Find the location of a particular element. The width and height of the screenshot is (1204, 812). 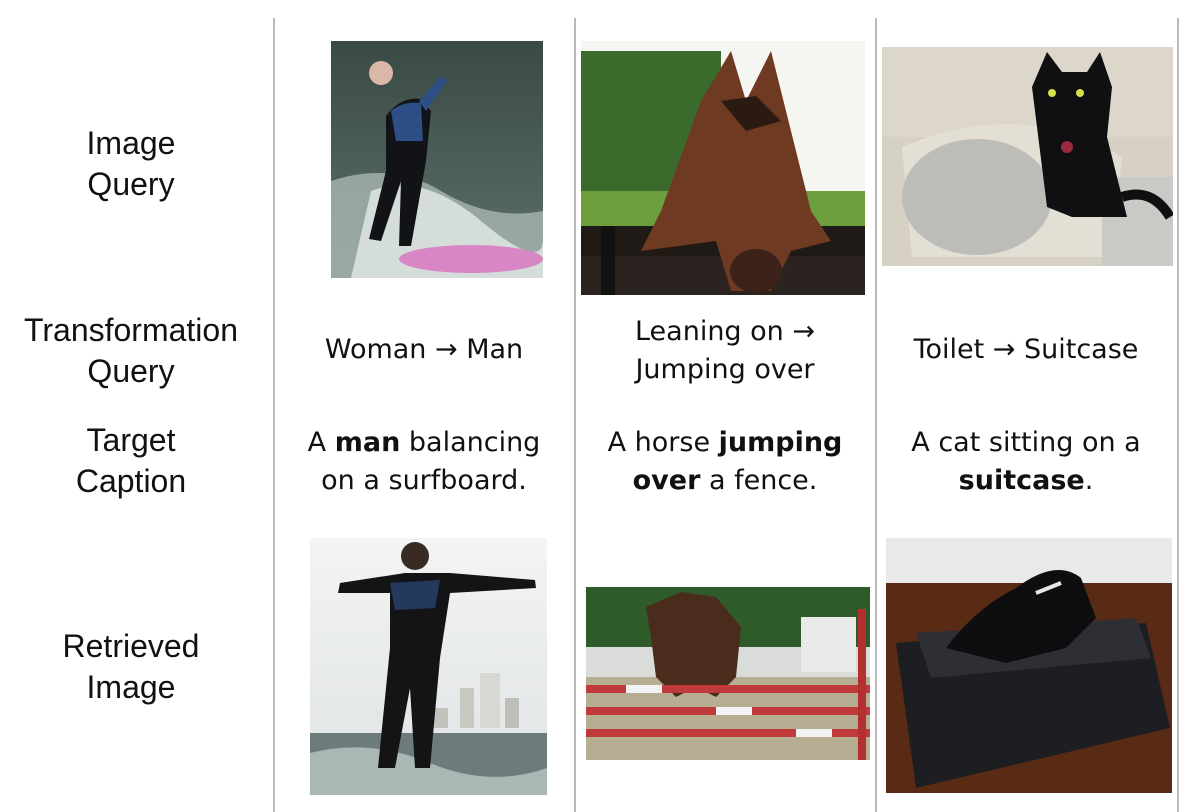

row-label-retrieved-image: Retrieved Image is located at coordinates (131, 666).